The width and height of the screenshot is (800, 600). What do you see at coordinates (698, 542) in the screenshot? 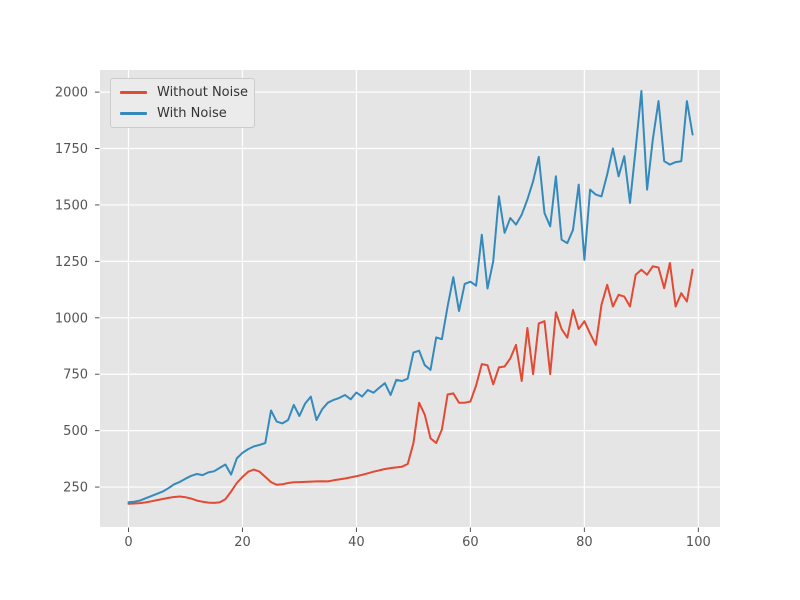
I see `x-tick-label: 100` at bounding box center [698, 542].